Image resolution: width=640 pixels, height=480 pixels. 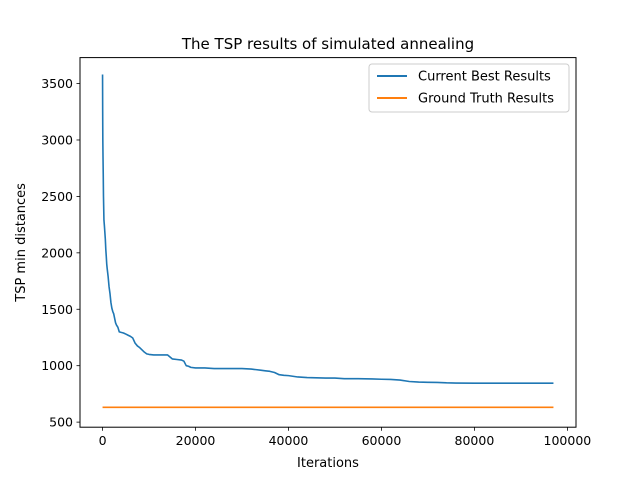 I want to click on x-tick-label: 40000, so click(x=289, y=440).